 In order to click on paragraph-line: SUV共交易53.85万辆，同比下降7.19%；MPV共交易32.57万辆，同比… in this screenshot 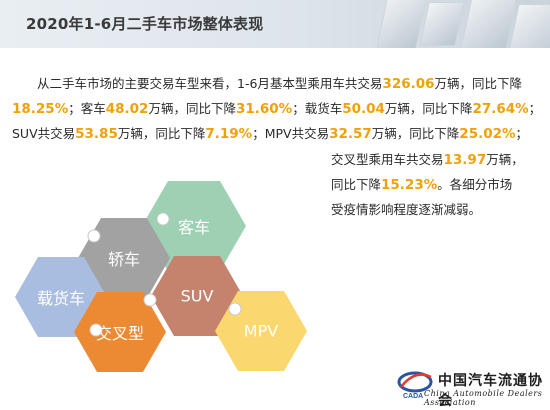, I will do `click(277, 133)`.